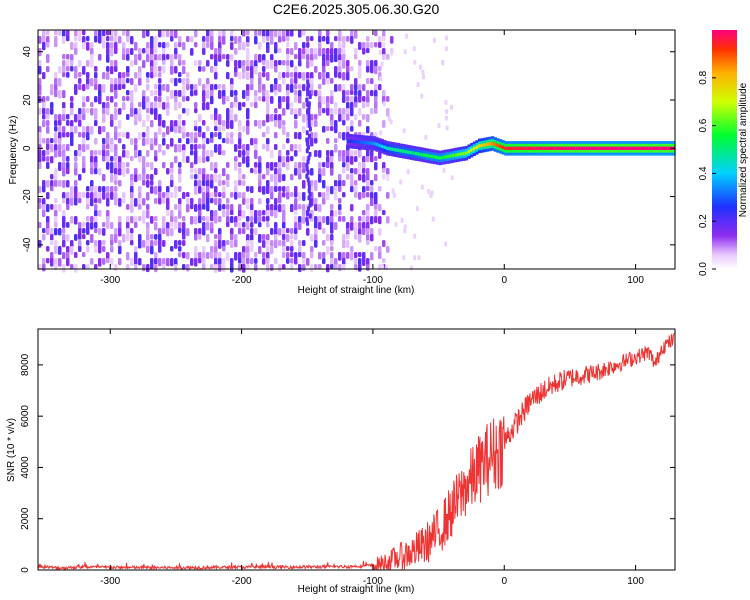 This screenshot has width=750, height=600. Describe the element at coordinates (356, 290) in the screenshot. I see `spectrogram-x-label: Height of straight line (km)` at that location.